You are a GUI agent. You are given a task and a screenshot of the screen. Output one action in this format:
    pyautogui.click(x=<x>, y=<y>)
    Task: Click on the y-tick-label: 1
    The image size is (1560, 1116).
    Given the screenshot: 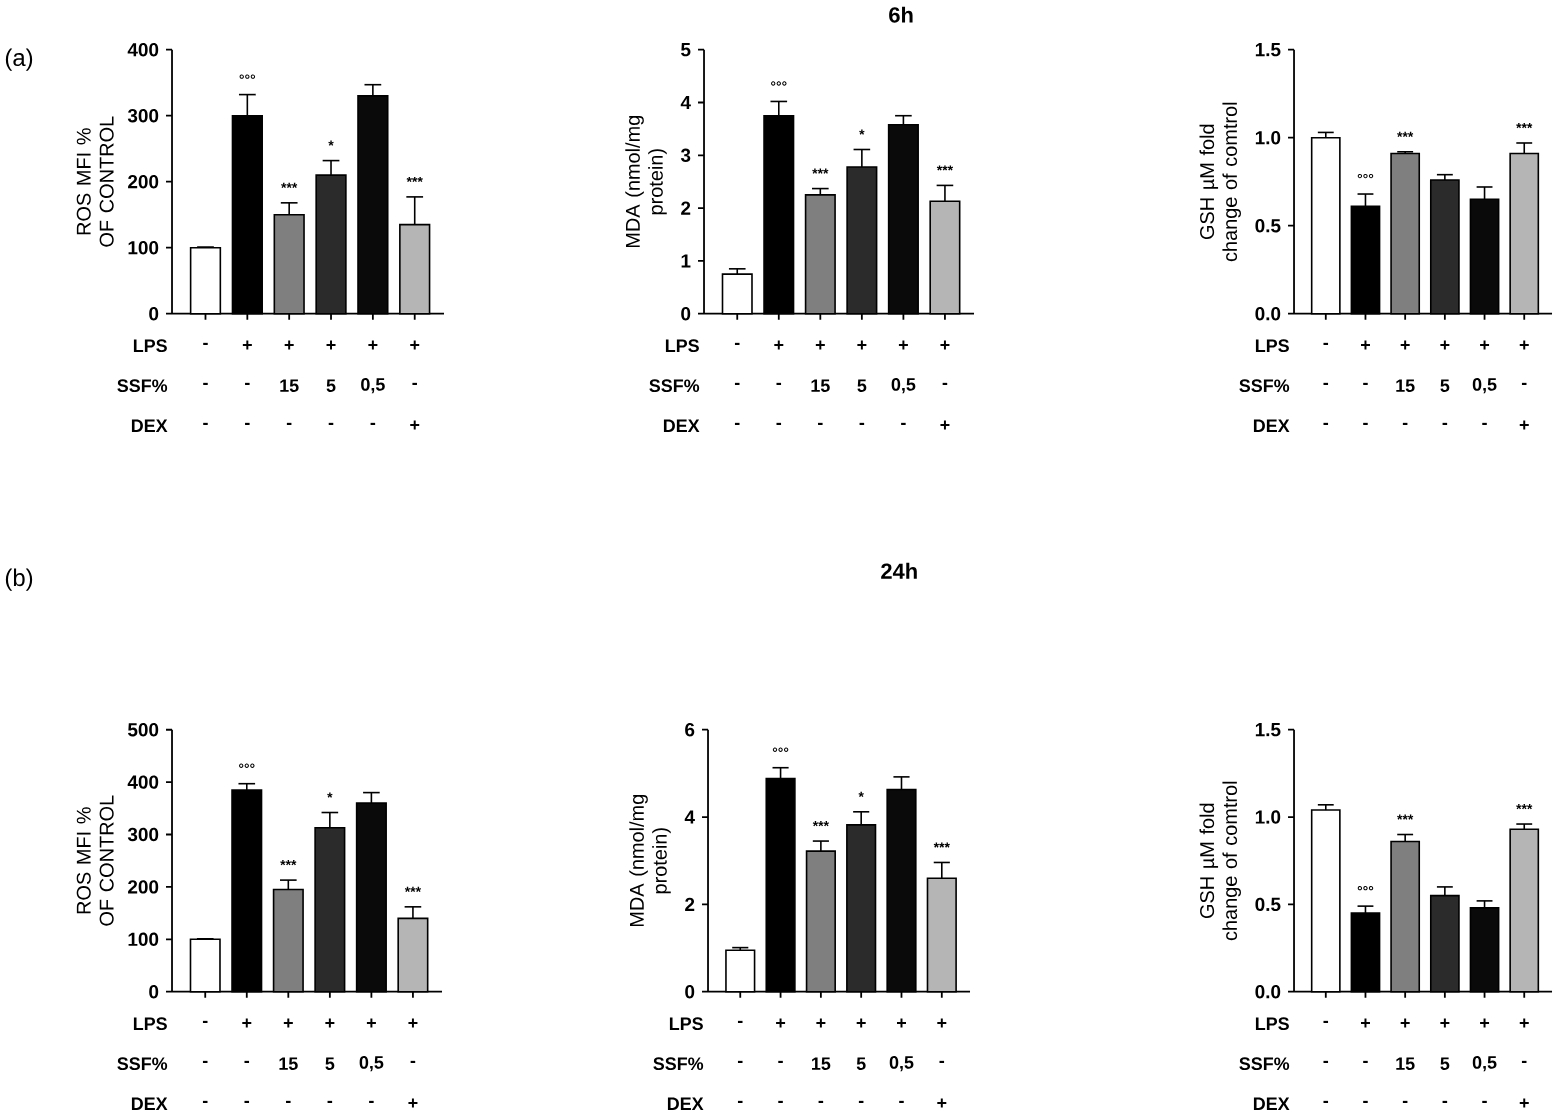 What is the action you would take?
    pyautogui.click(x=686, y=261)
    